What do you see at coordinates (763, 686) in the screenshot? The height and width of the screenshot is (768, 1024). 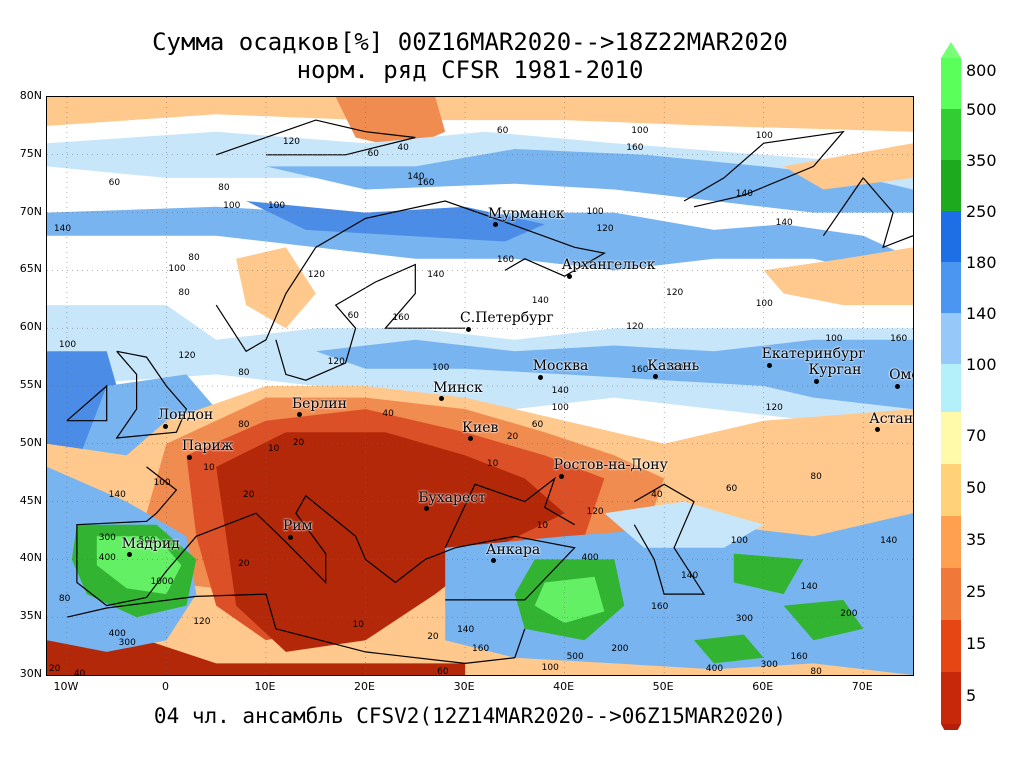 I see `longitude-label: 60E` at bounding box center [763, 686].